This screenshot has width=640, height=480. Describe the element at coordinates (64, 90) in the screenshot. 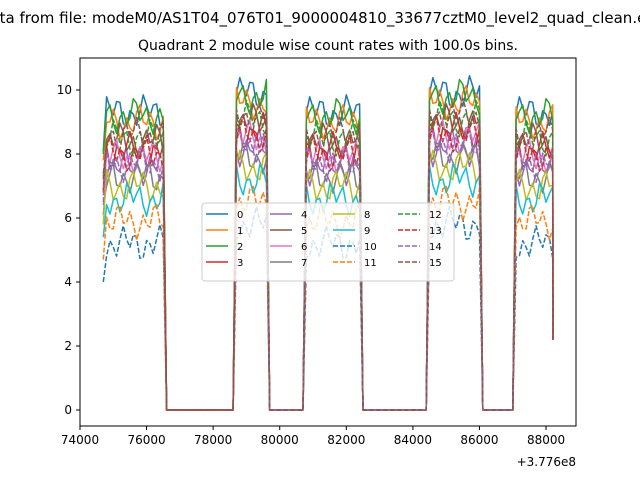

I see `y-tick-label: 10` at that location.